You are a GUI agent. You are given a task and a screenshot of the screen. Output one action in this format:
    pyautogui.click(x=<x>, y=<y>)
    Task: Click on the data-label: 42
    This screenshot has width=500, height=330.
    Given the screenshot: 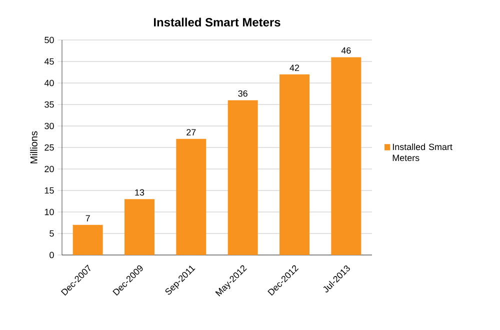 What is the action you would take?
    pyautogui.click(x=295, y=67)
    